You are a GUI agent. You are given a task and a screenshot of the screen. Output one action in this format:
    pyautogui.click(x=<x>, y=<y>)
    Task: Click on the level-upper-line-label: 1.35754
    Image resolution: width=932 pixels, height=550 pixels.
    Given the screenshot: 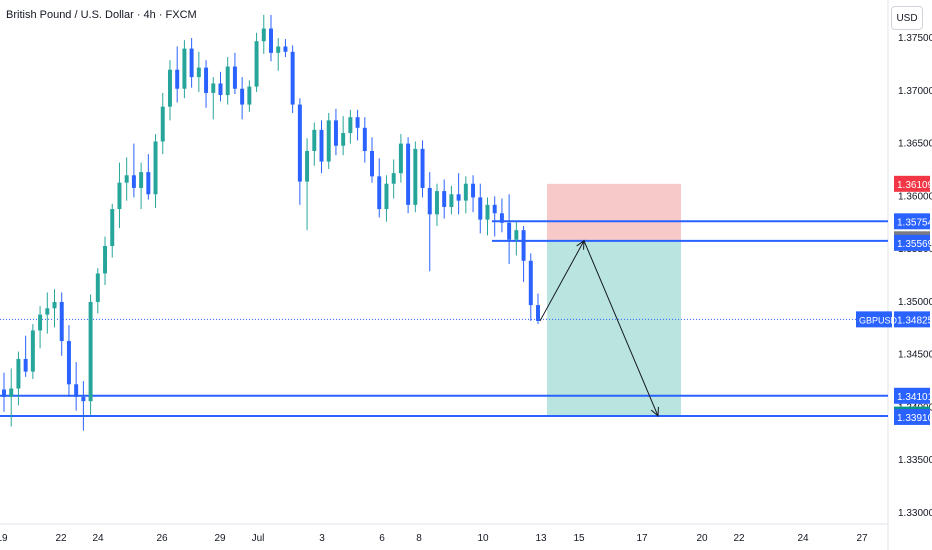 What is the action you would take?
    pyautogui.click(x=914, y=222)
    